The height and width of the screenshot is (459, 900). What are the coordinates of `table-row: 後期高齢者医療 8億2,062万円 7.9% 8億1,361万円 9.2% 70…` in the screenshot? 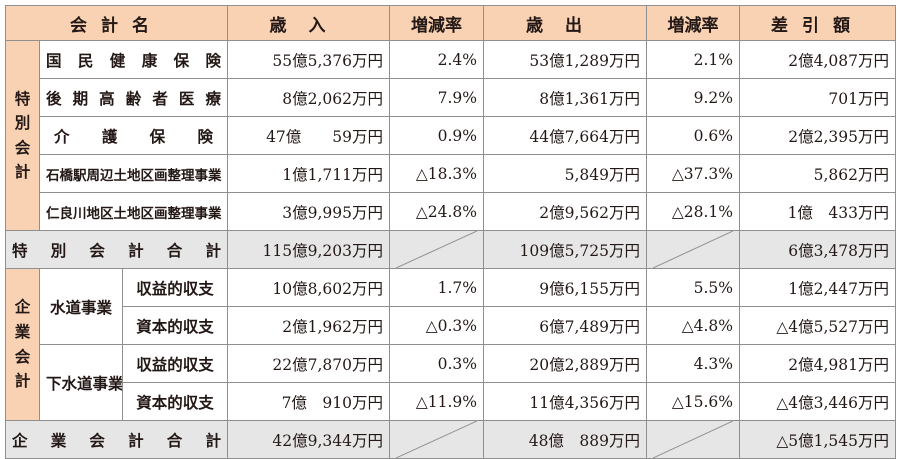 It's located at (451, 97).